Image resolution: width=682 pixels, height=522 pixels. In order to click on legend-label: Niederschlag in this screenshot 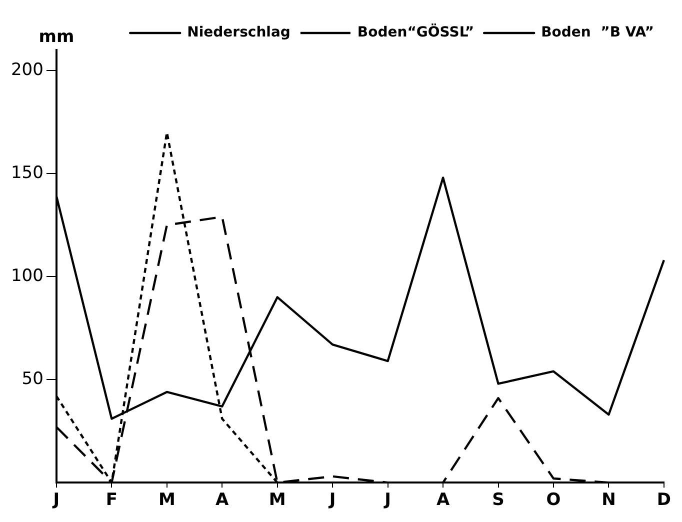, I will do `click(238, 32)`.